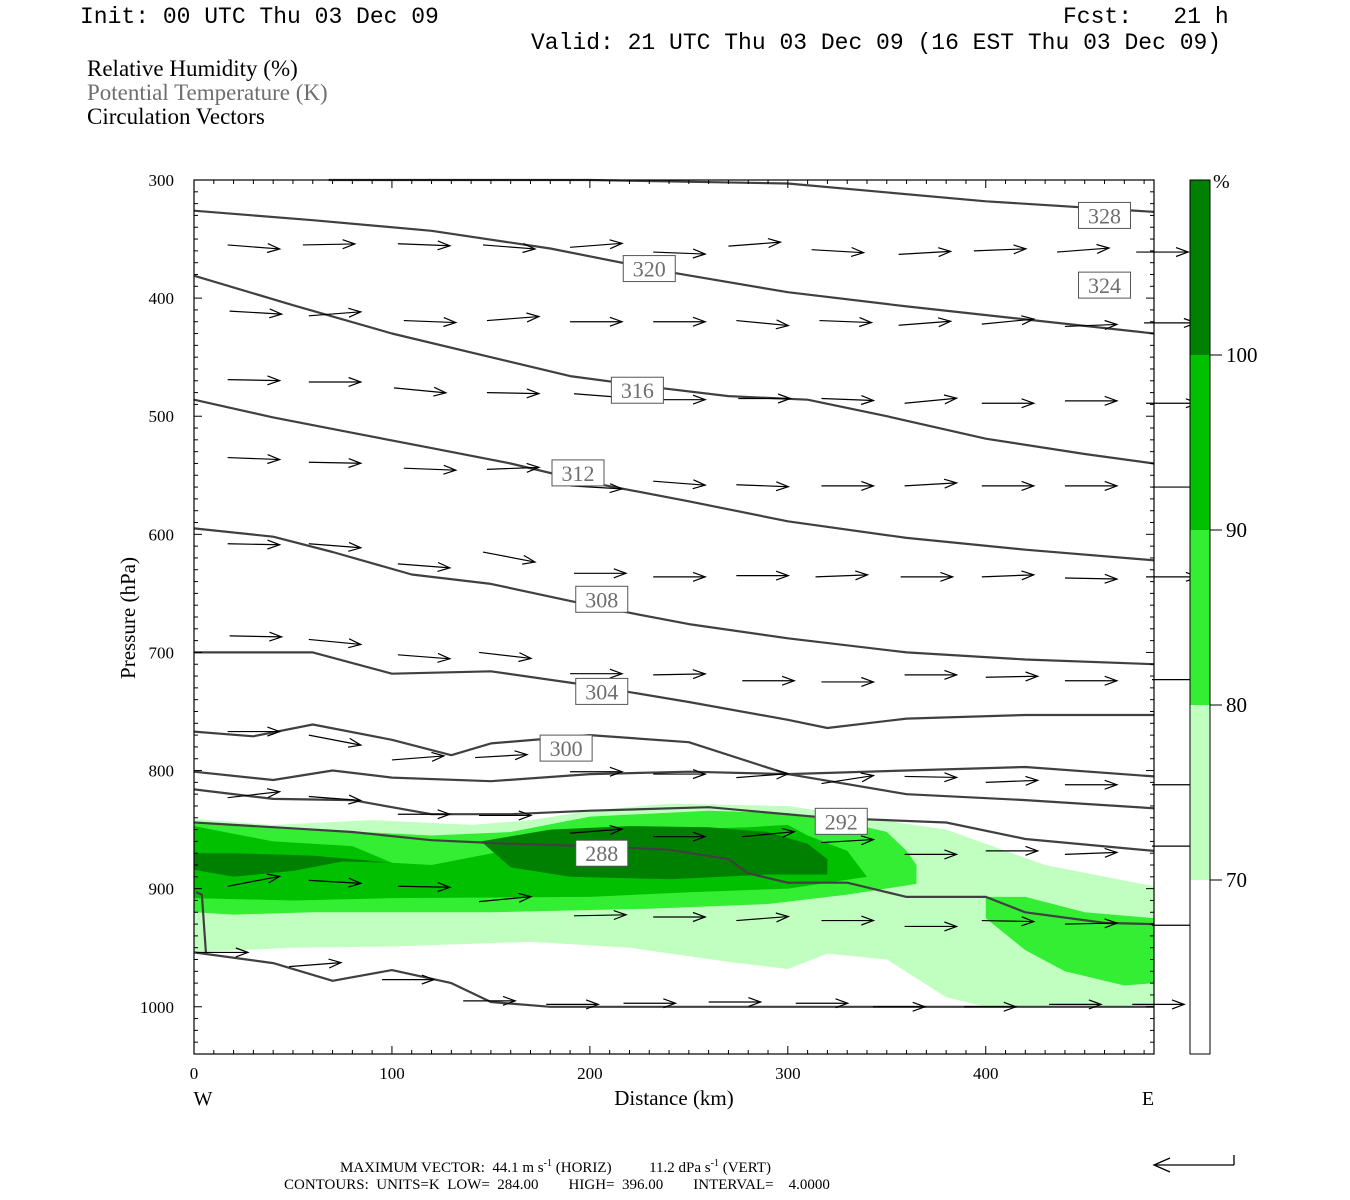 This screenshot has height=1200, width=1350. I want to click on contour-label: 324, so click(1105, 285).